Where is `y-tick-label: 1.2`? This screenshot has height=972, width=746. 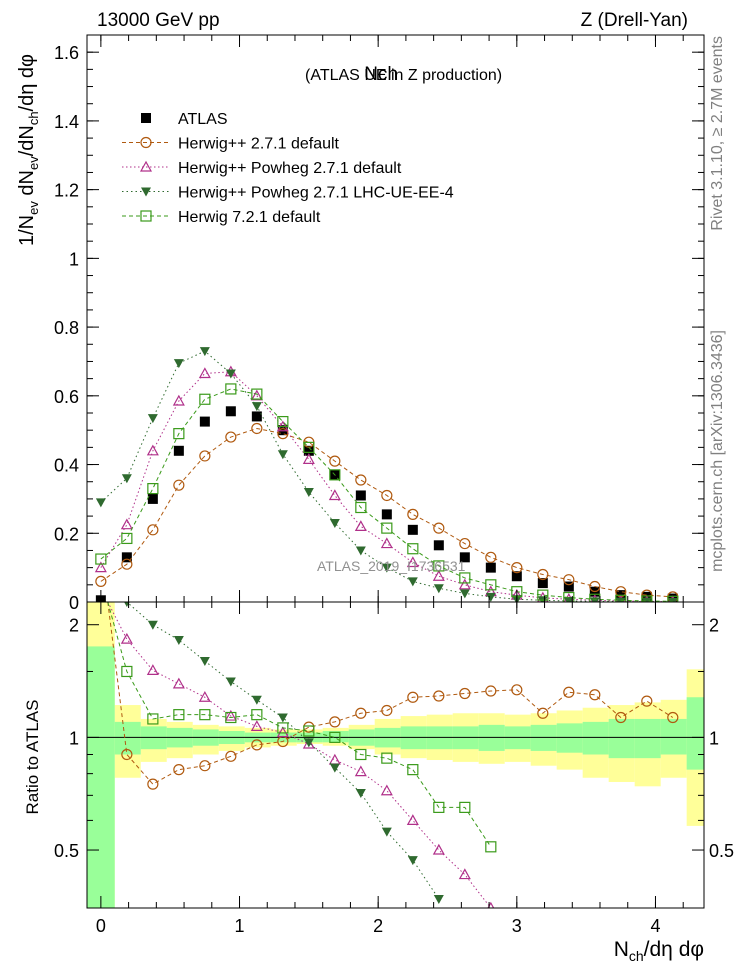 y-tick-label: 1.2 is located at coordinates (66, 191).